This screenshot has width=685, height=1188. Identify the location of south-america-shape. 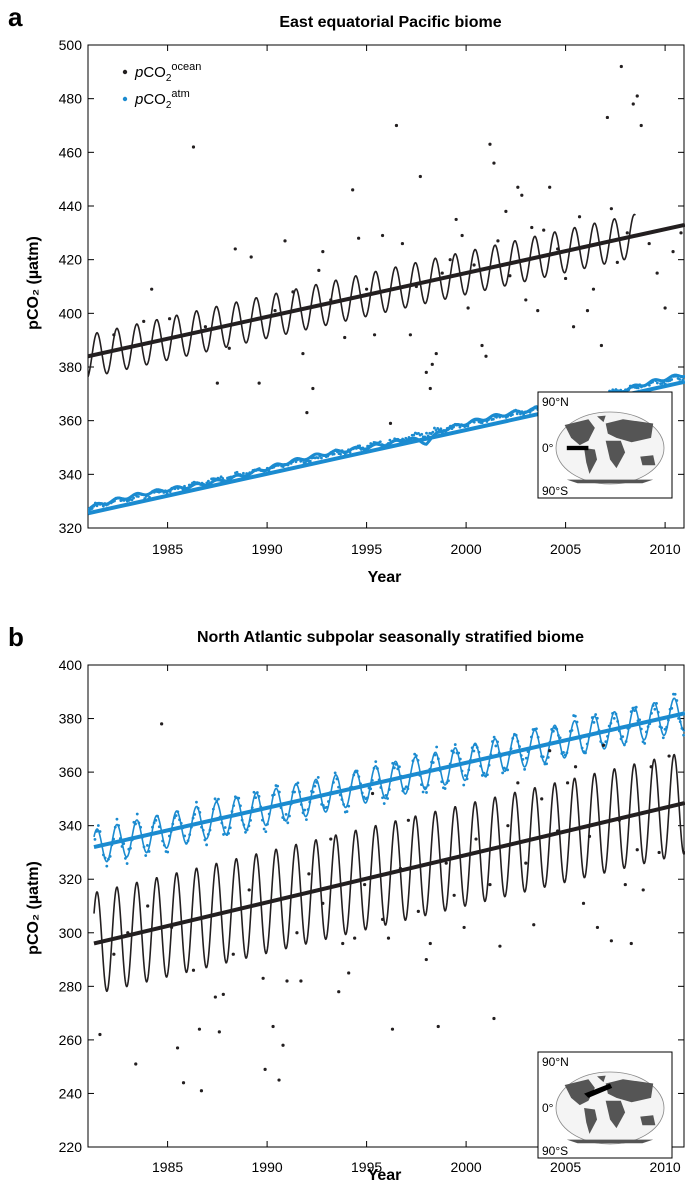
(591, 1121).